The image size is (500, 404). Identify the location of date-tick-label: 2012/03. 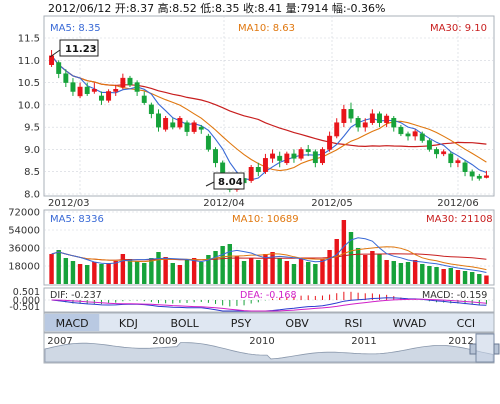
(69, 203).